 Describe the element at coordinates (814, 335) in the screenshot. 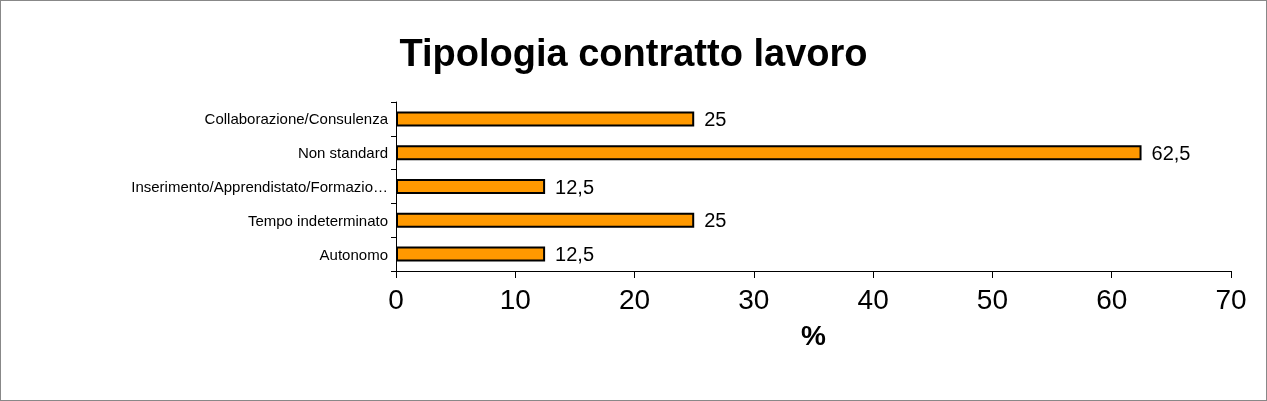

I see `x-axis-title: %` at that location.